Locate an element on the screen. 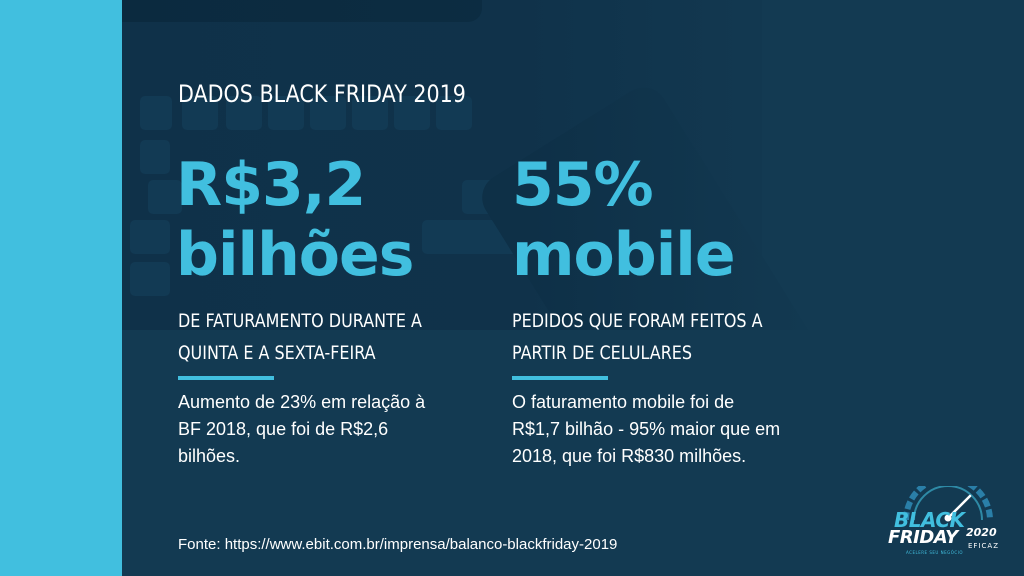 The height and width of the screenshot is (576, 1024). logo-brand: EFICAZ is located at coordinates (983, 546).